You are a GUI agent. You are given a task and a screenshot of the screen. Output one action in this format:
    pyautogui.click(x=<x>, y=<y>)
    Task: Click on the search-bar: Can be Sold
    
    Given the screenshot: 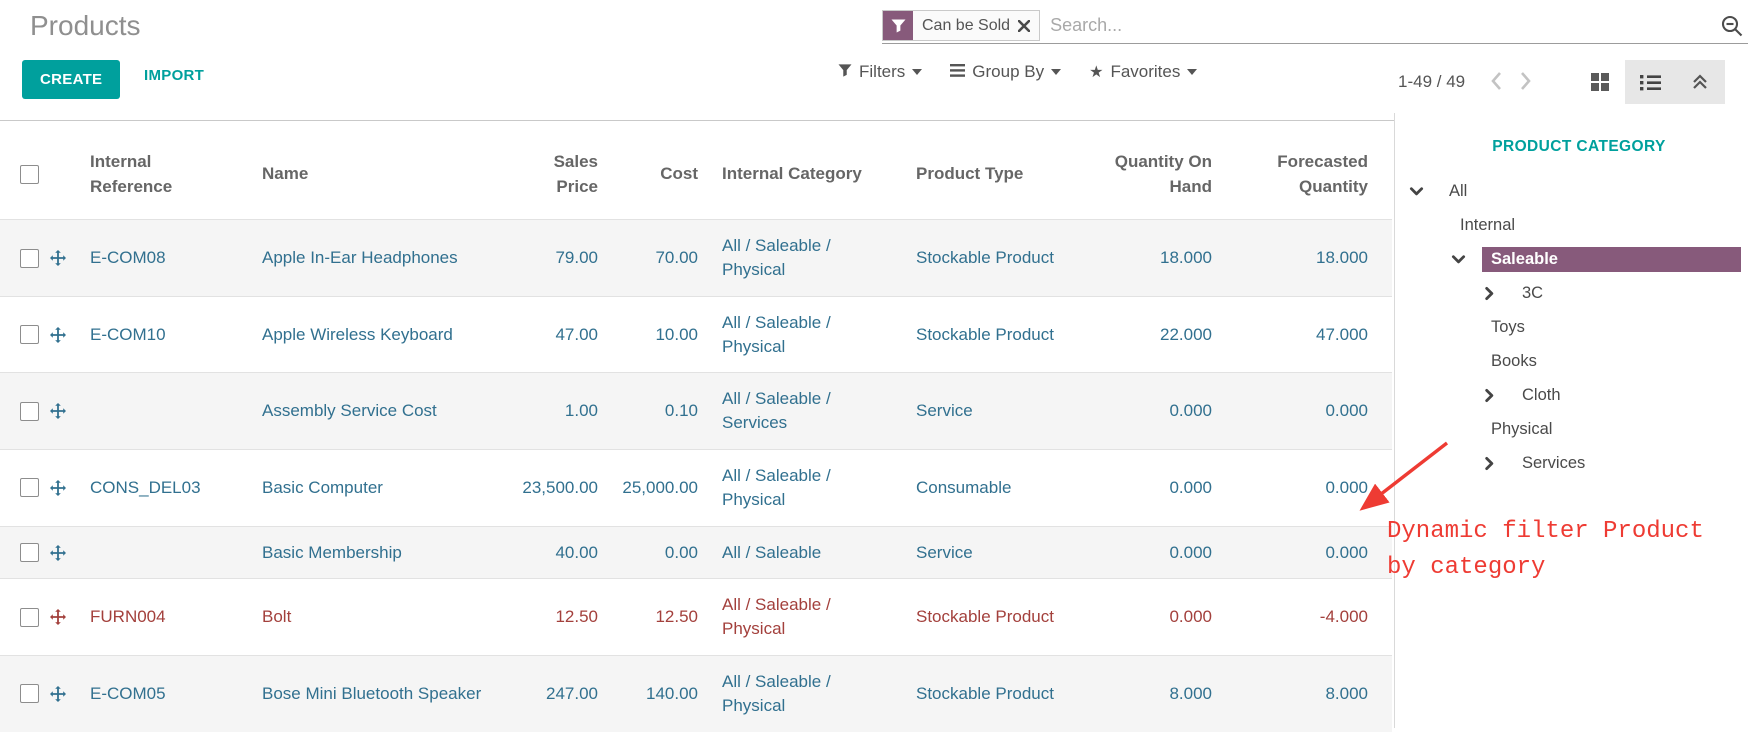 What is the action you would take?
    pyautogui.click(x=1315, y=26)
    